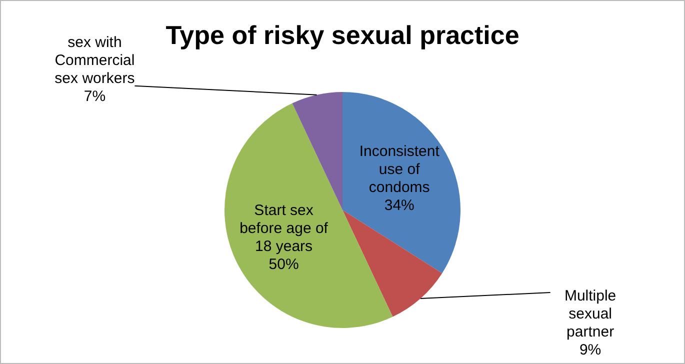  What do you see at coordinates (284, 228) in the screenshot?
I see `slice-label: Start sex before age of 18 years` at bounding box center [284, 228].